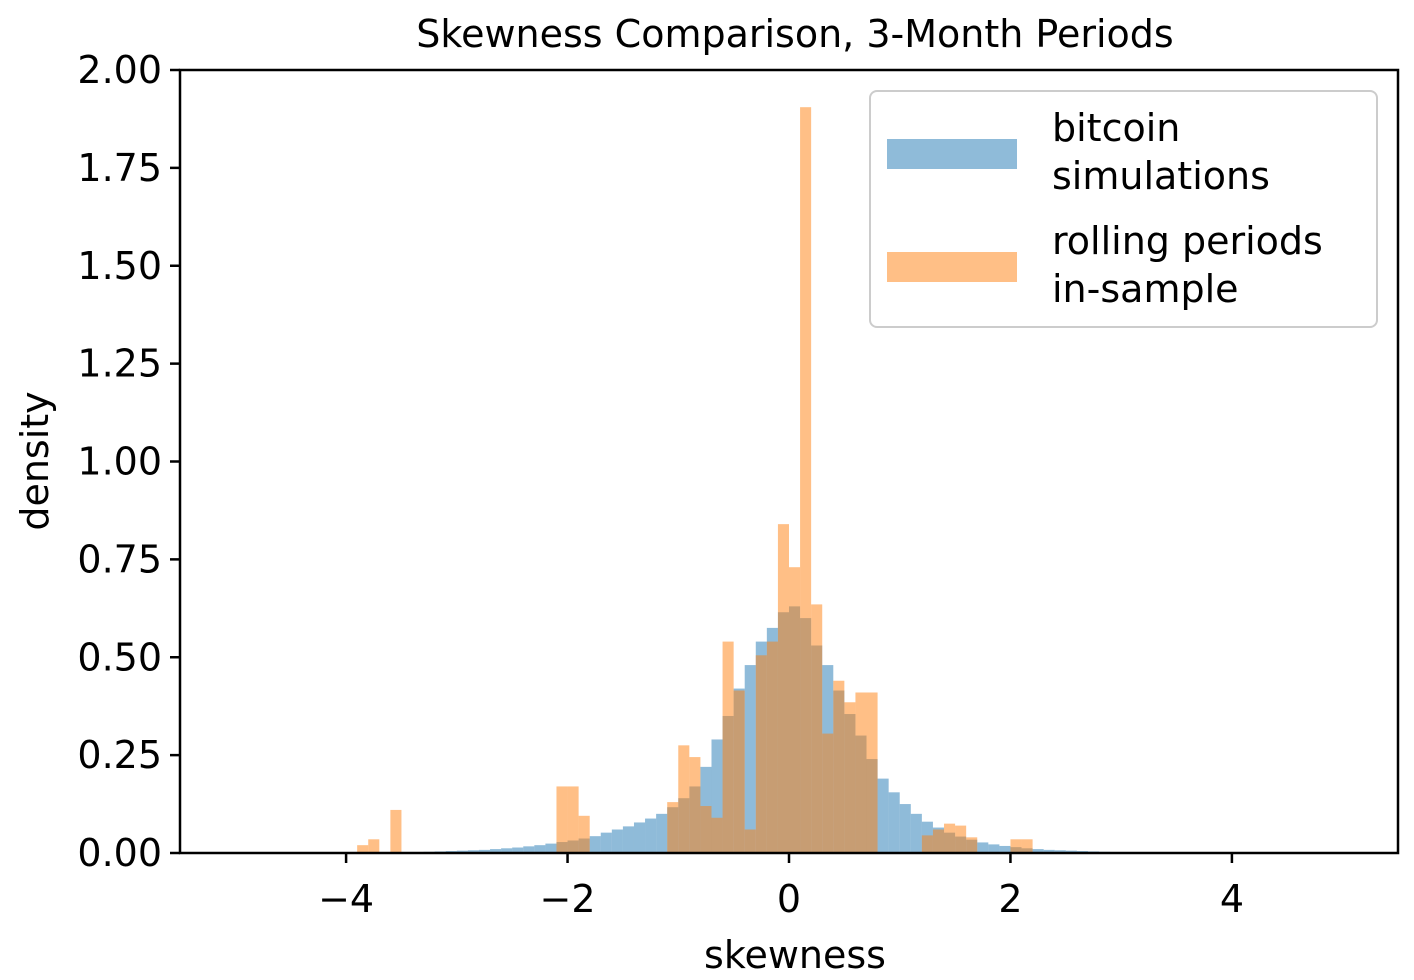 This screenshot has width=1414, height=980. What do you see at coordinates (119, 70) in the screenshot?
I see `y-tick-label: 2.00` at bounding box center [119, 70].